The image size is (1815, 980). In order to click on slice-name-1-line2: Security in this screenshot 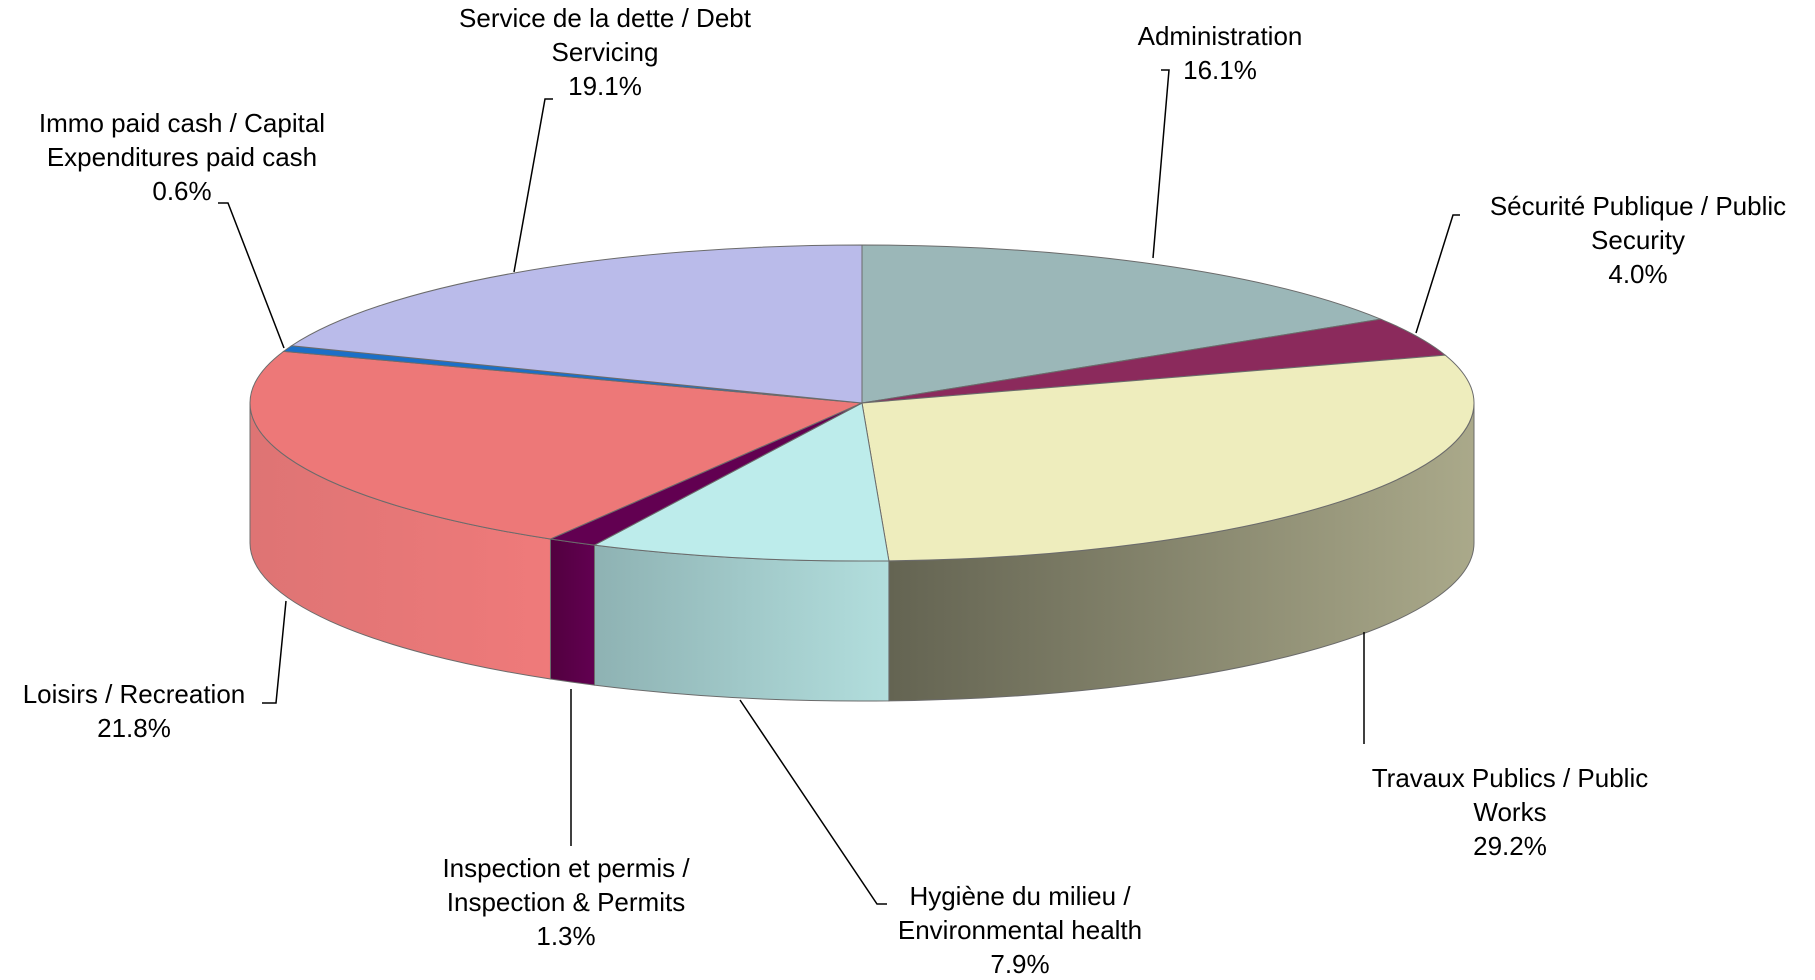, I will do `click(1638, 240)`.